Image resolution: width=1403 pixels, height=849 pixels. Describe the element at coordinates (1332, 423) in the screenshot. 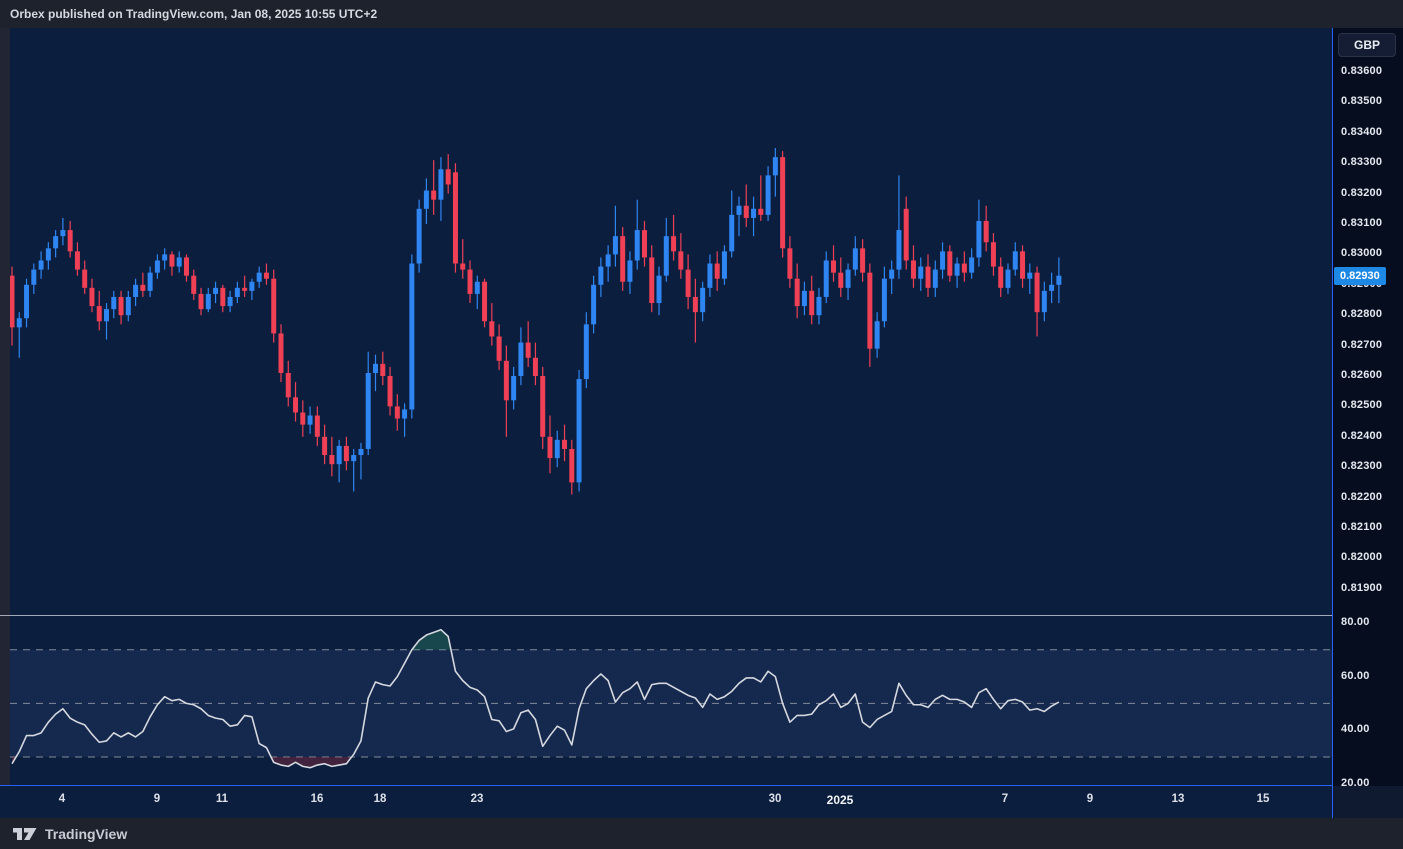

I see `price-scale-border-line` at that location.